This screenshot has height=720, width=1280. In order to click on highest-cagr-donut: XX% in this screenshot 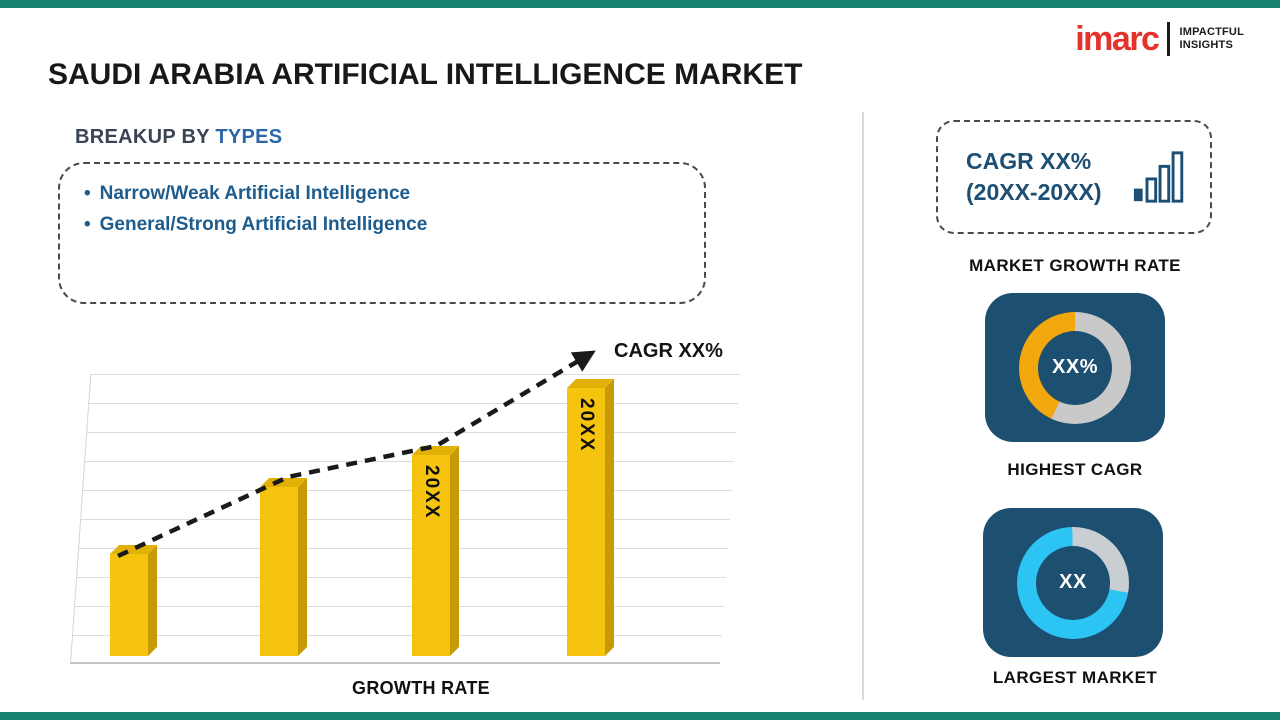, I will do `click(1075, 367)`.